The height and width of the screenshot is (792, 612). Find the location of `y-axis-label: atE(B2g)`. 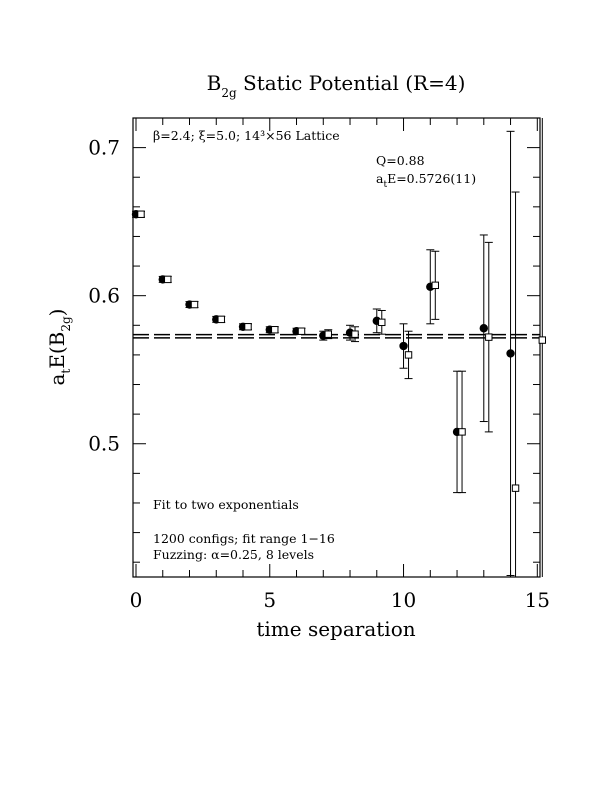

y-axis-label: atE(B2g) is located at coordinates (59, 346).